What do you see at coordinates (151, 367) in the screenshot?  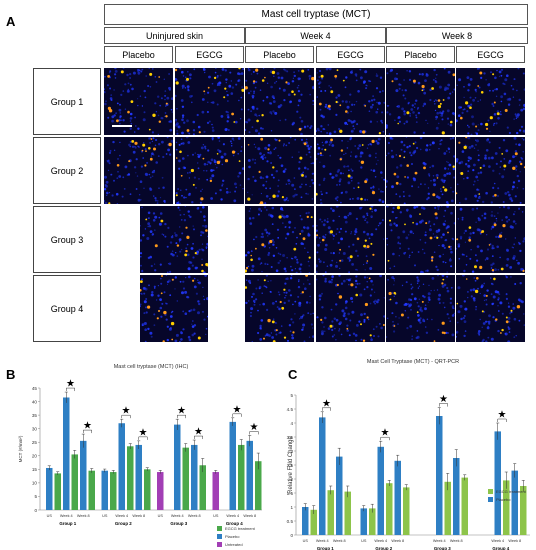 I see `chart-title: Mast cell tryptase (MCT) (IHC)` at bounding box center [151, 367].